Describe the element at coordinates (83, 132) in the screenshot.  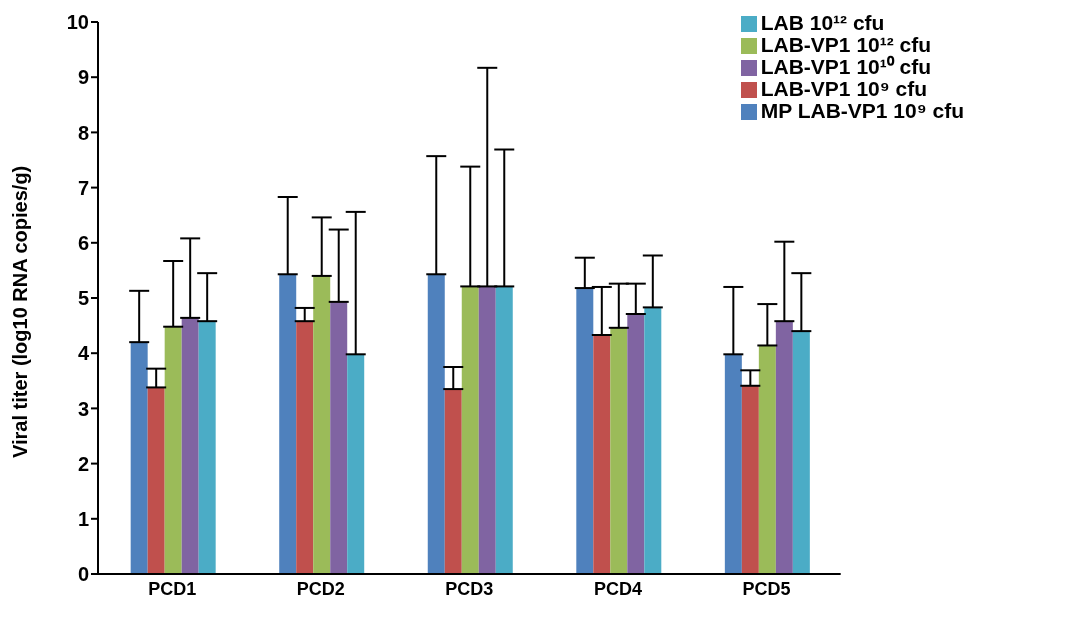
I see `y-tick-label: 8` at that location.